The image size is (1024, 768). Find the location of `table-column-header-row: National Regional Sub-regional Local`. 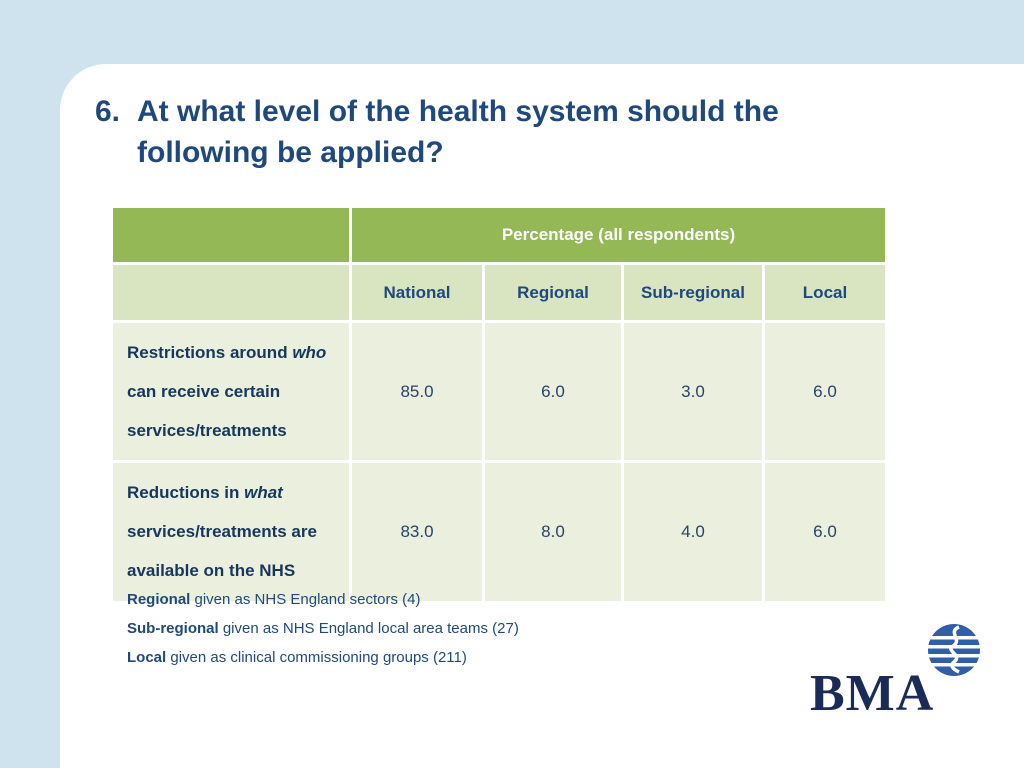

table-column-header-row: National Regional Sub-regional Local is located at coordinates (499, 292).